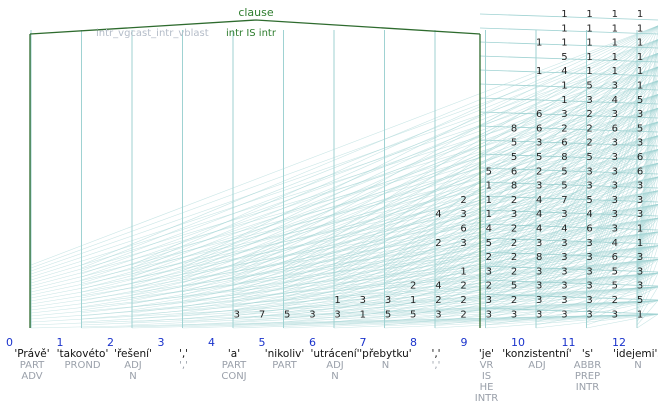 The width and height of the screenshot is (658, 415). What do you see at coordinates (587, 354) in the screenshot?
I see `token-word: 's'` at bounding box center [587, 354].